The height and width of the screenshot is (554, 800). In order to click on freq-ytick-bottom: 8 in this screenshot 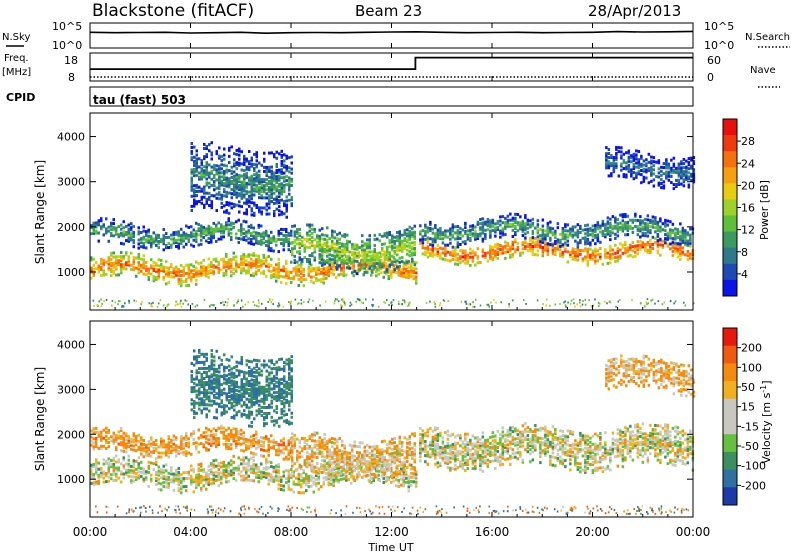, I will do `click(71, 77)`.